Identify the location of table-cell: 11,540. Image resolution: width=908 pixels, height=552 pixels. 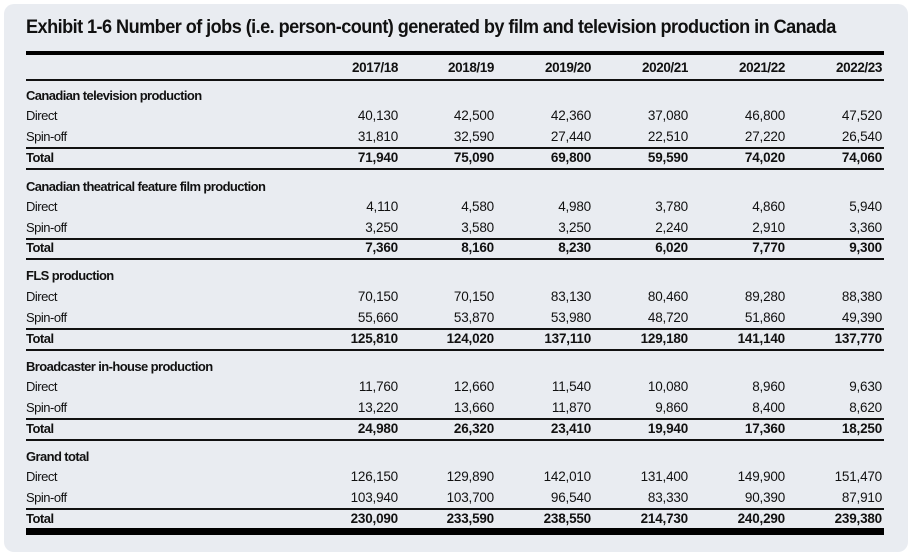
(571, 386).